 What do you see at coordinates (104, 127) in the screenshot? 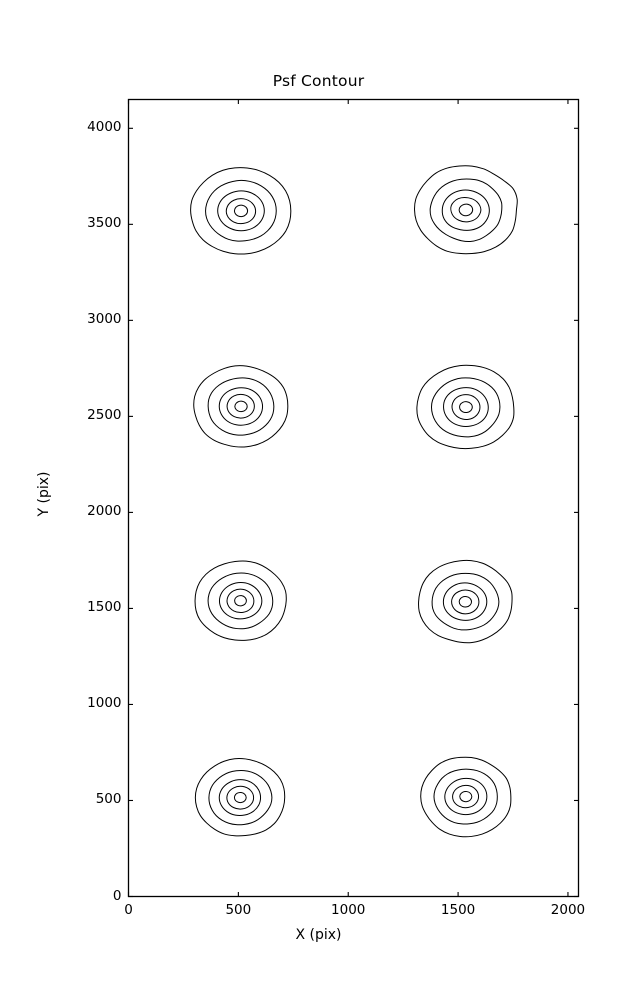
I see `y-tick-label: 4000` at bounding box center [104, 127].